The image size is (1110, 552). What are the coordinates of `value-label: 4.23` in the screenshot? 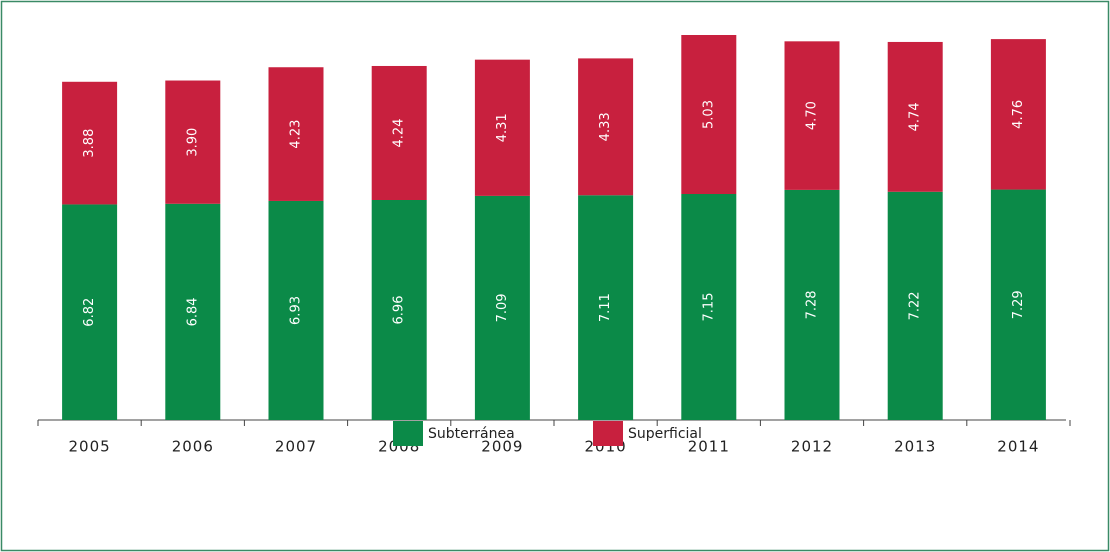 It's located at (296, 134).